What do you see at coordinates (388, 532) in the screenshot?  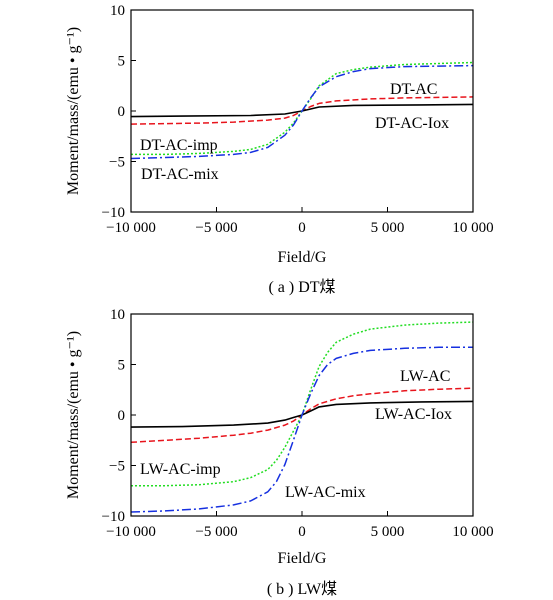 I see `x-tick-label-b: 5 000` at bounding box center [388, 532].